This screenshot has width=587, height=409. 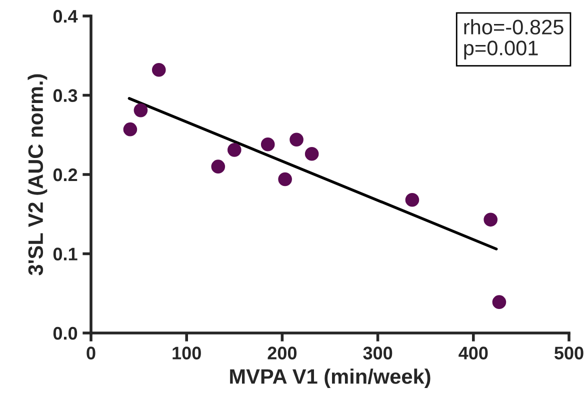 What do you see at coordinates (65, 175) in the screenshot?
I see `y-tick-label: 0.2` at bounding box center [65, 175].